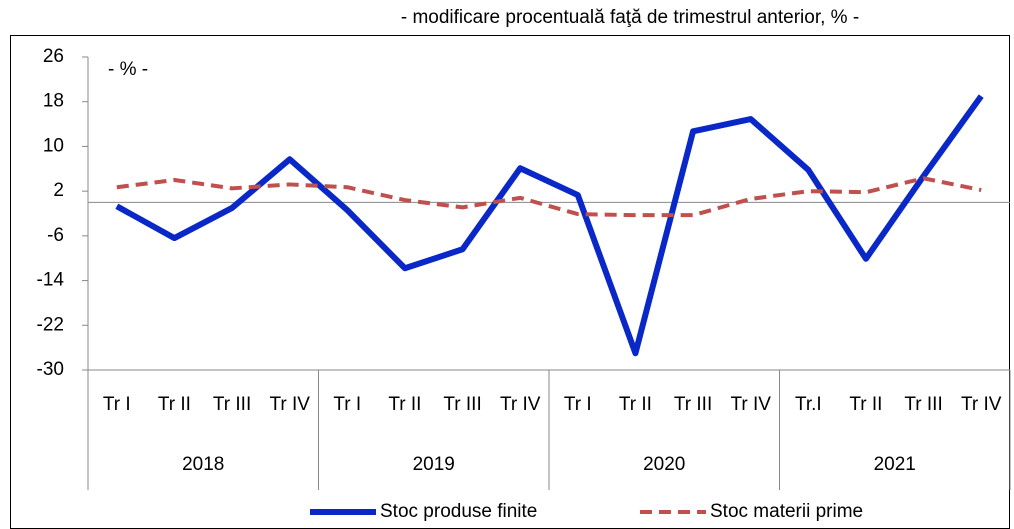  What do you see at coordinates (53, 101) in the screenshot?
I see `y-tick-label: 18` at bounding box center [53, 101].